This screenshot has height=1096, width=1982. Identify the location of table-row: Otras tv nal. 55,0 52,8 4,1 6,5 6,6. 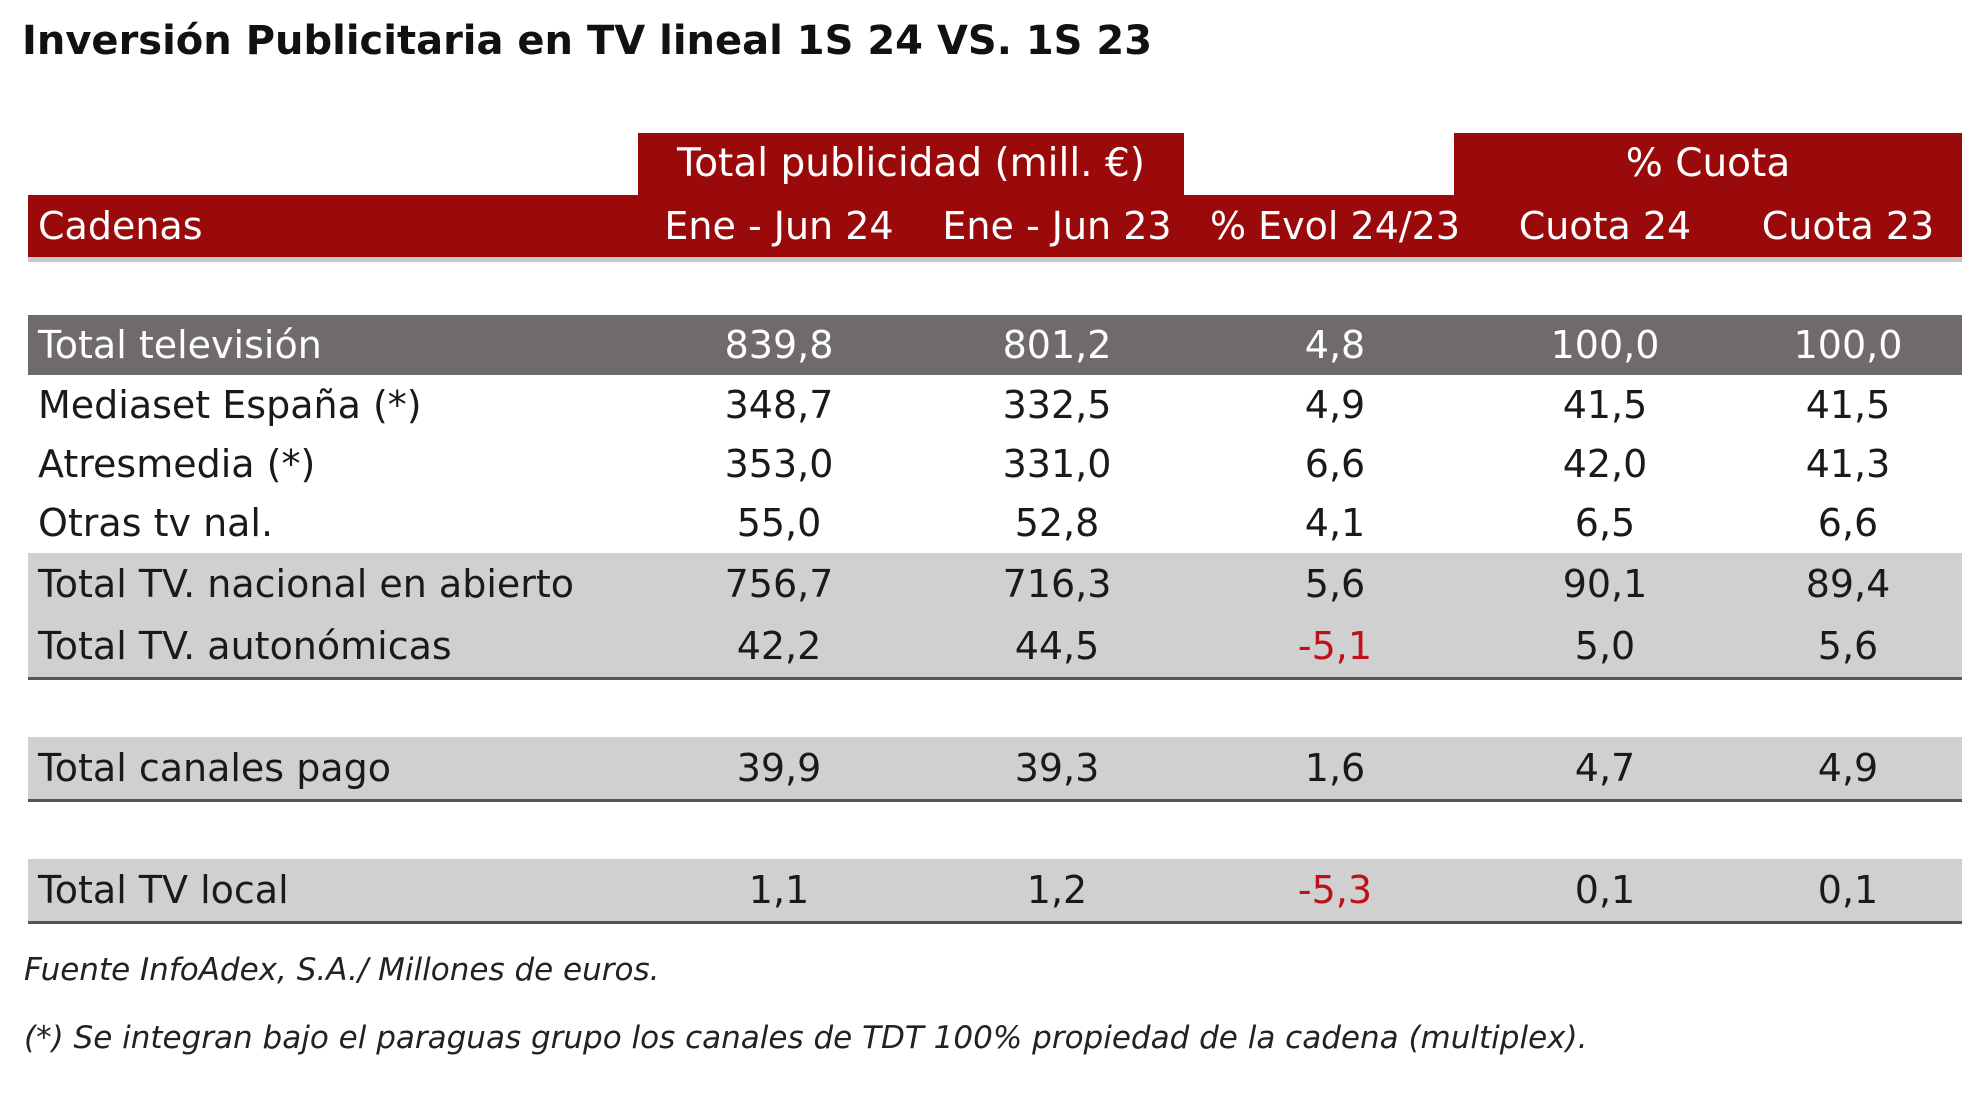
(995, 524).